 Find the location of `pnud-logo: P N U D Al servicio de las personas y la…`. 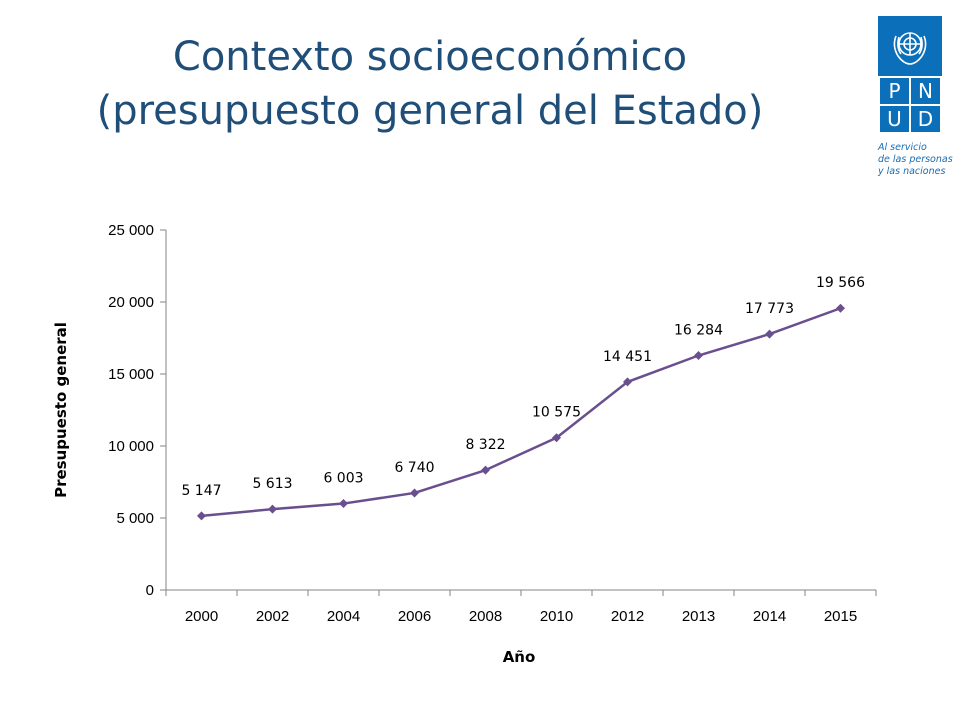

pnud-logo: P N U D Al servicio de las personas y la… is located at coordinates (915, 97).